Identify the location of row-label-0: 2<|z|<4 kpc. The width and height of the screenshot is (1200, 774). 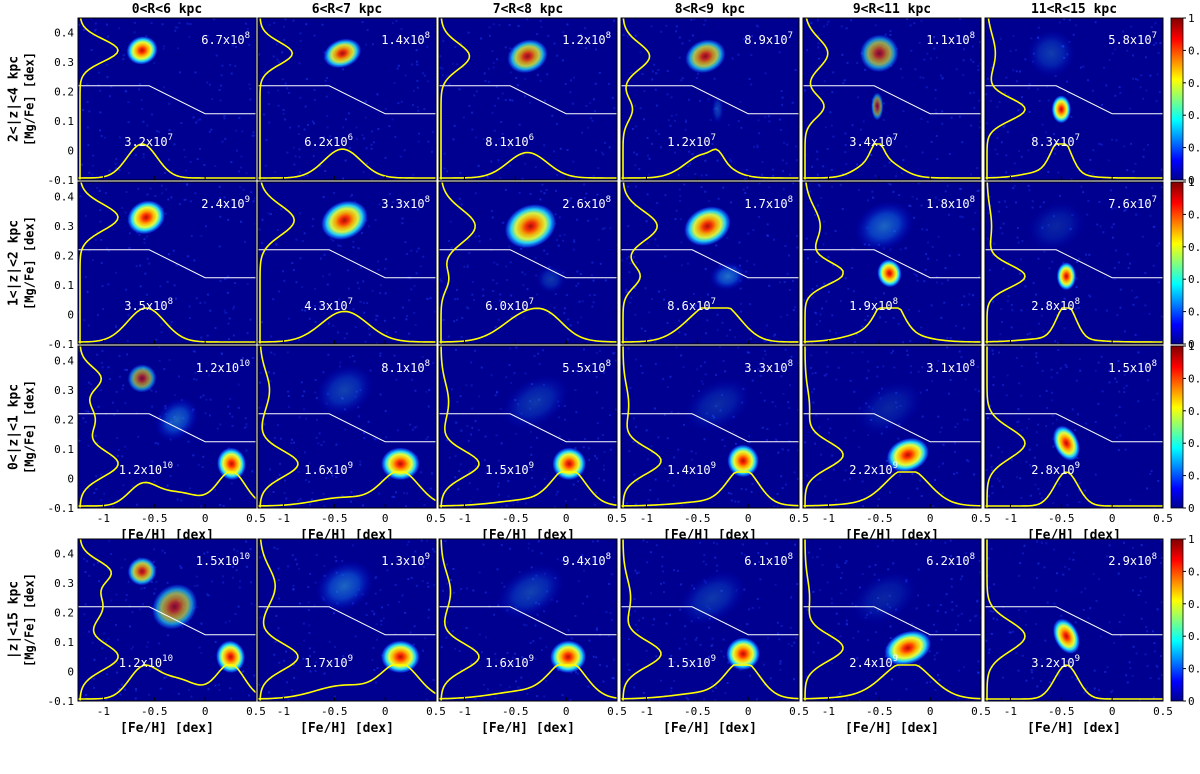
(14, 99).